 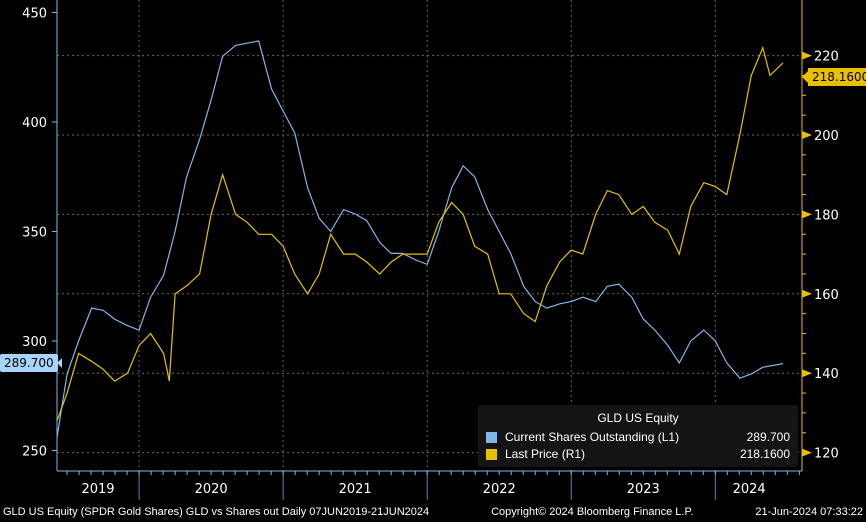 What do you see at coordinates (805, 77) in the screenshot?
I see `right-tag-pointer` at bounding box center [805, 77].